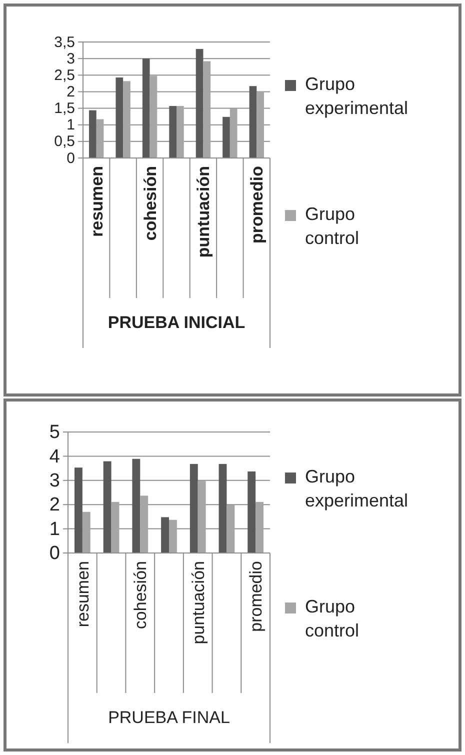 The height and width of the screenshot is (755, 465). Describe the element at coordinates (54, 457) in the screenshot. I see `y-tick-label: 4` at that location.